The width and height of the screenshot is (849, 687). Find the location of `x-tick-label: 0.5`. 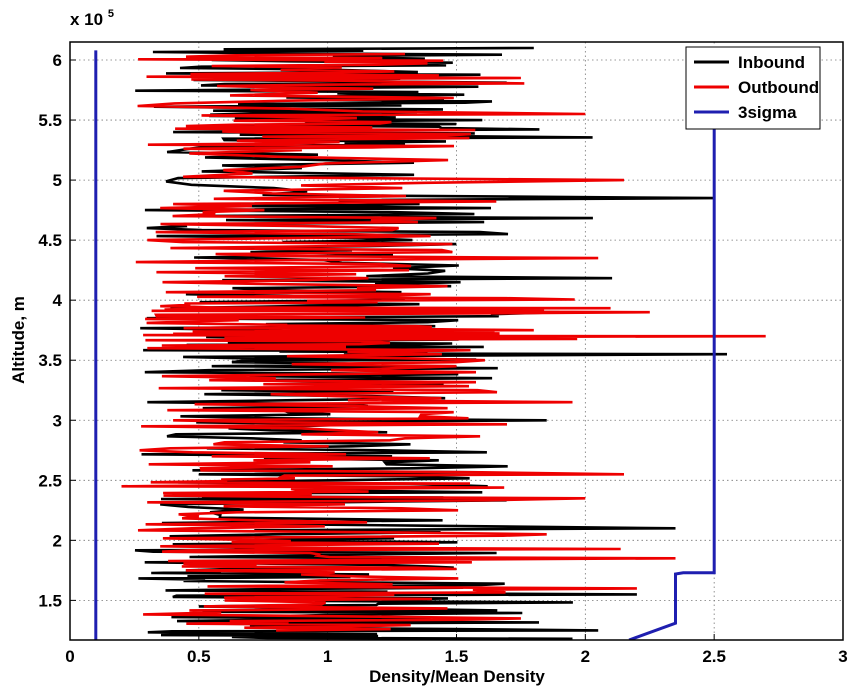

x-tick-label: 0.5 is located at coordinates (199, 656).